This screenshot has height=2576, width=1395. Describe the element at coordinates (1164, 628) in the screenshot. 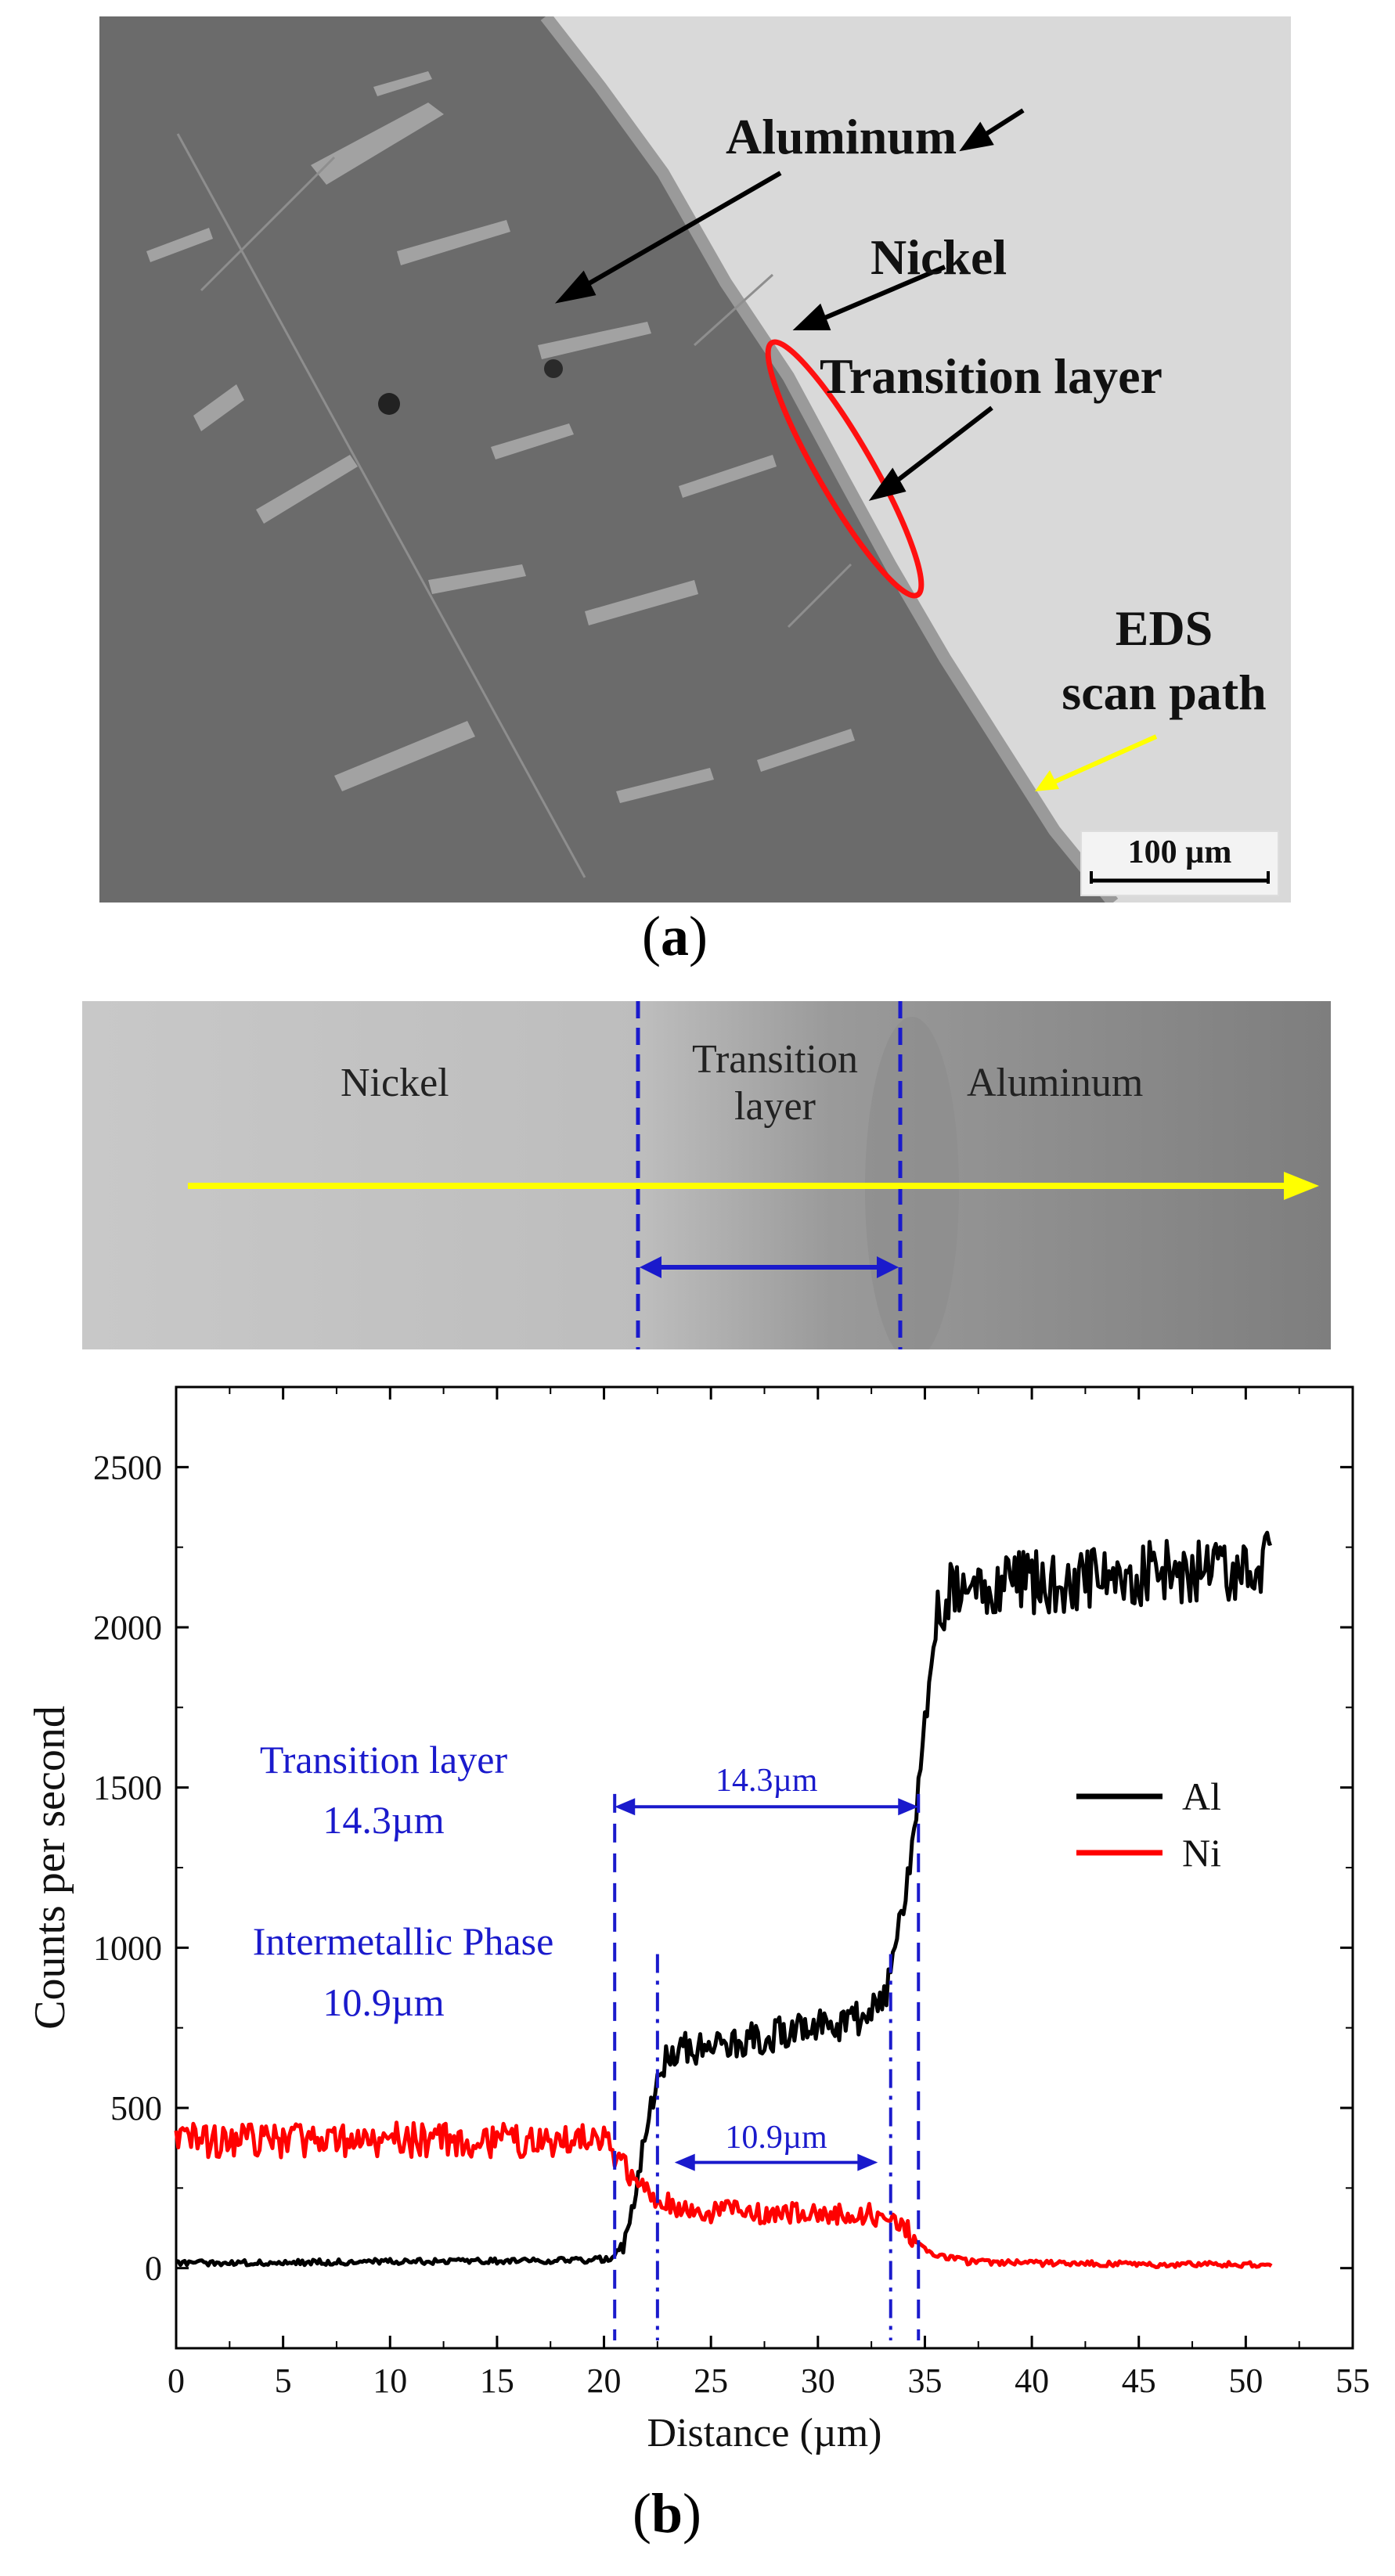

I see `label-eds: EDS` at that location.